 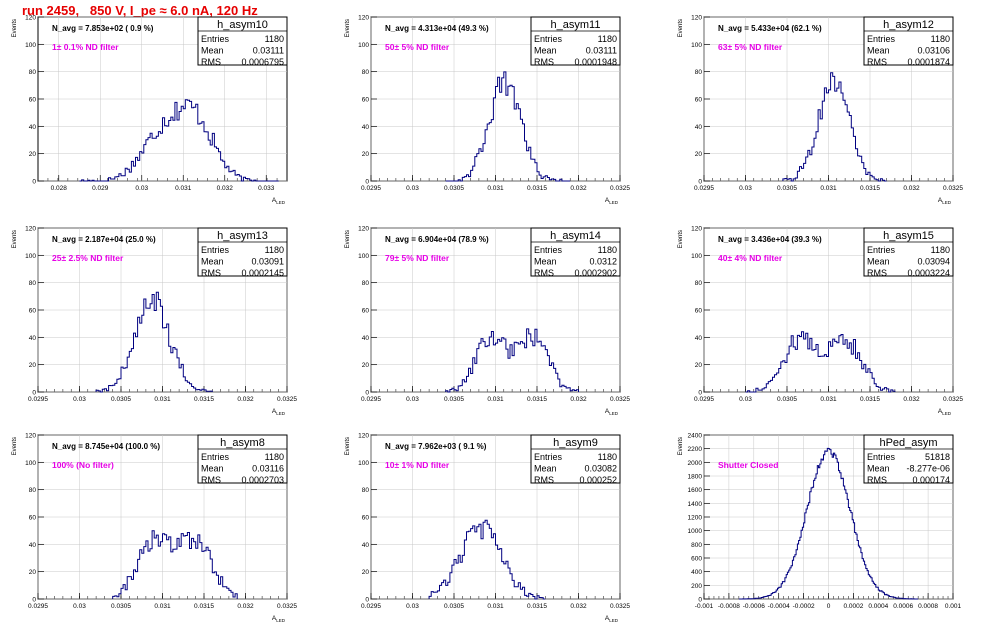 What do you see at coordinates (83, 465) in the screenshot?
I see `filter-note: 100% (No filter)` at bounding box center [83, 465].